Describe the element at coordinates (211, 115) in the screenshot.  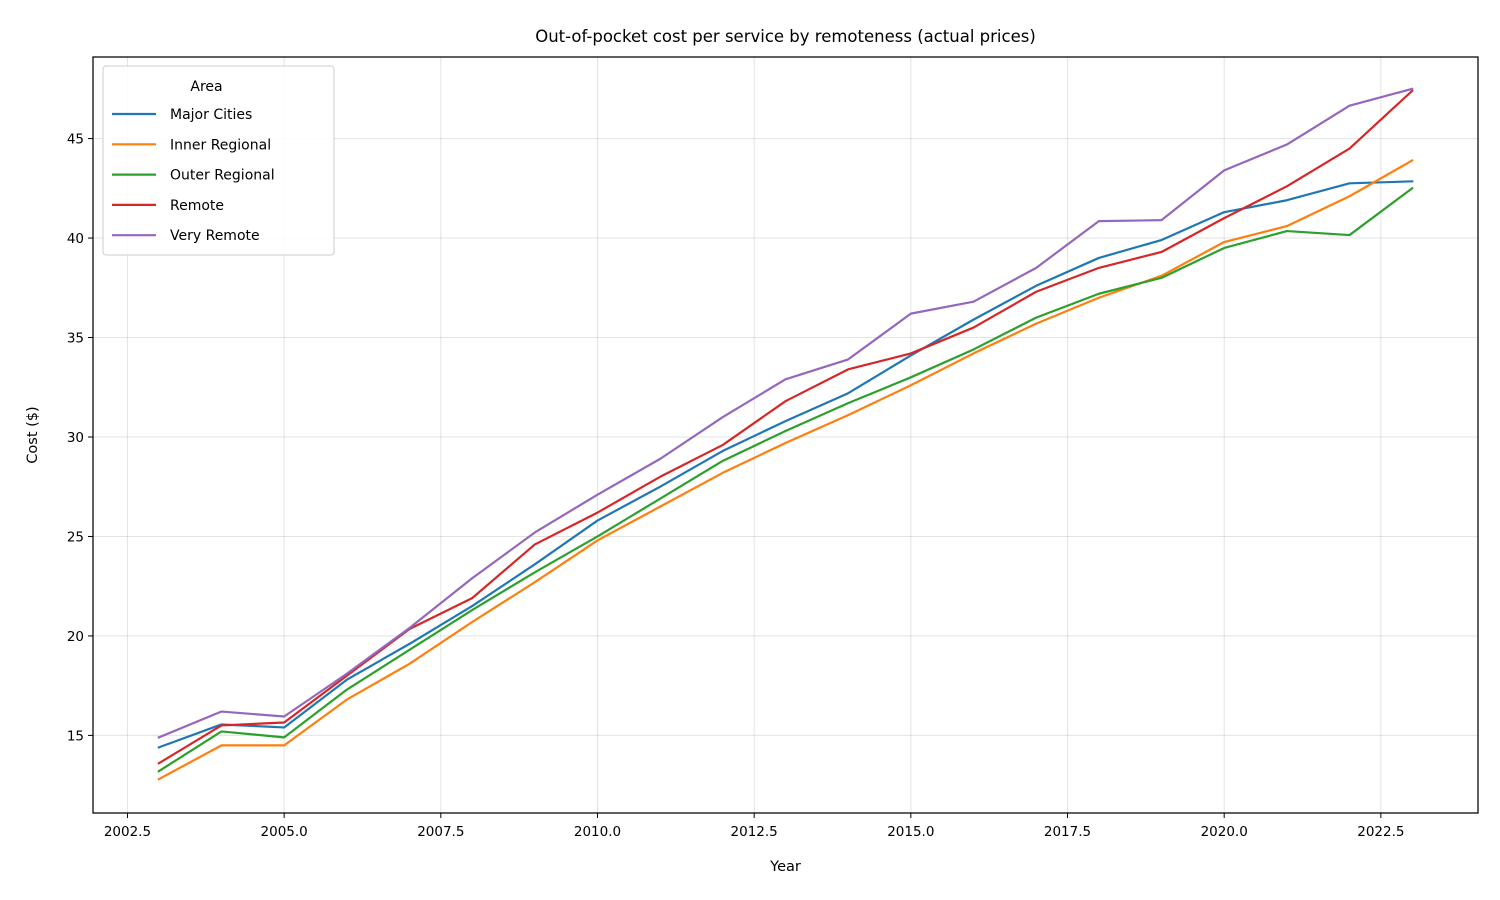
I see `legend-label-major-cities: Major Cities` at that location.